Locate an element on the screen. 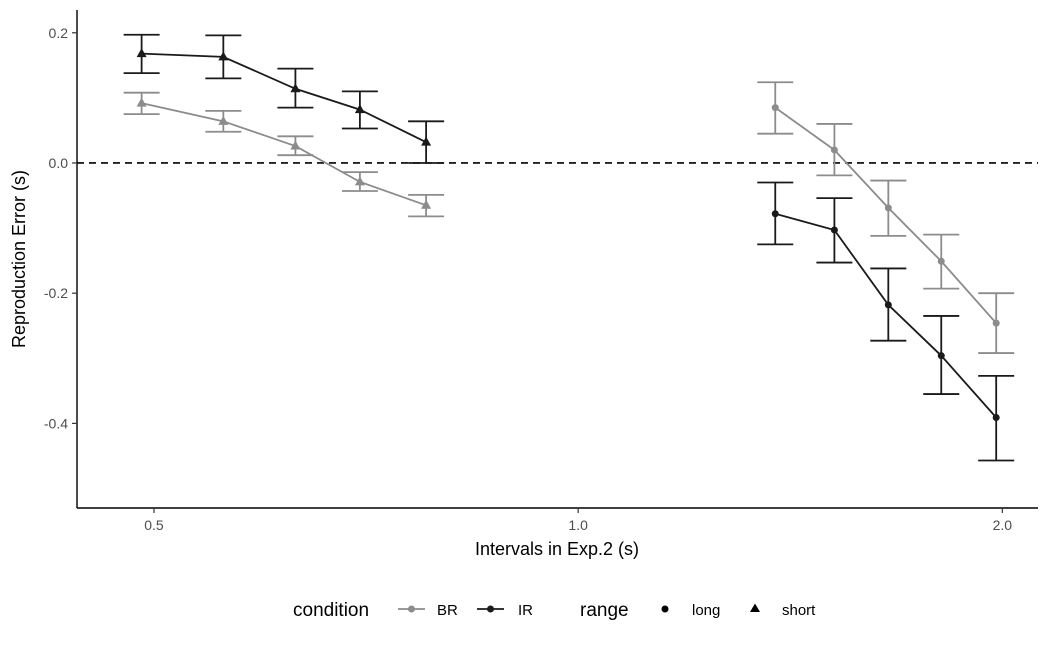 This screenshot has width=1050, height=648. series-ir-short is located at coordinates (284, 98).